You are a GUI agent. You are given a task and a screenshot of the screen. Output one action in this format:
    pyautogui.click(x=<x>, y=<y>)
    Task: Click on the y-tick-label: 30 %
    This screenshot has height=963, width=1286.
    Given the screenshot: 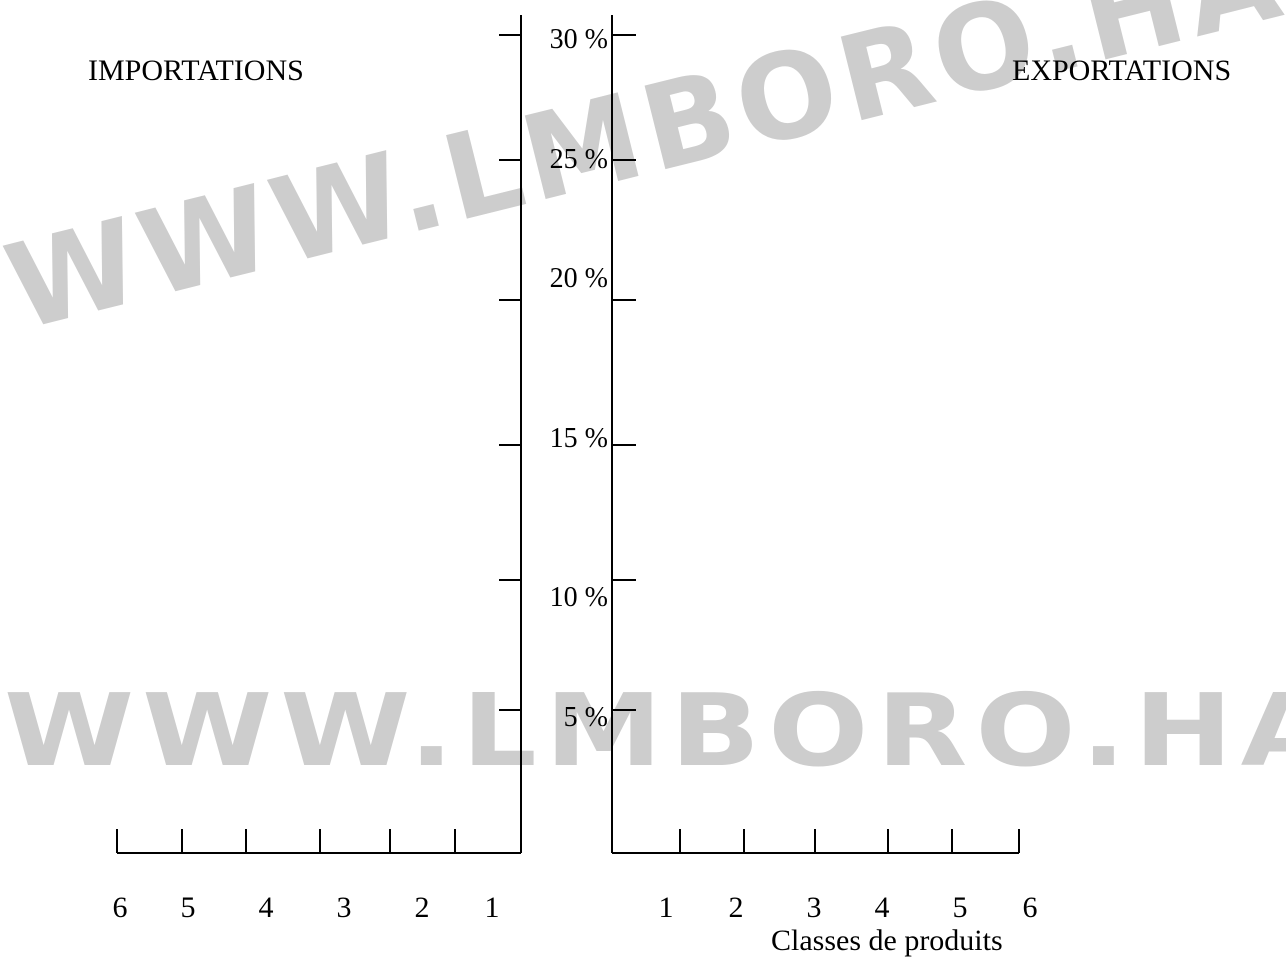 What is the action you would take?
    pyautogui.click(x=579, y=39)
    